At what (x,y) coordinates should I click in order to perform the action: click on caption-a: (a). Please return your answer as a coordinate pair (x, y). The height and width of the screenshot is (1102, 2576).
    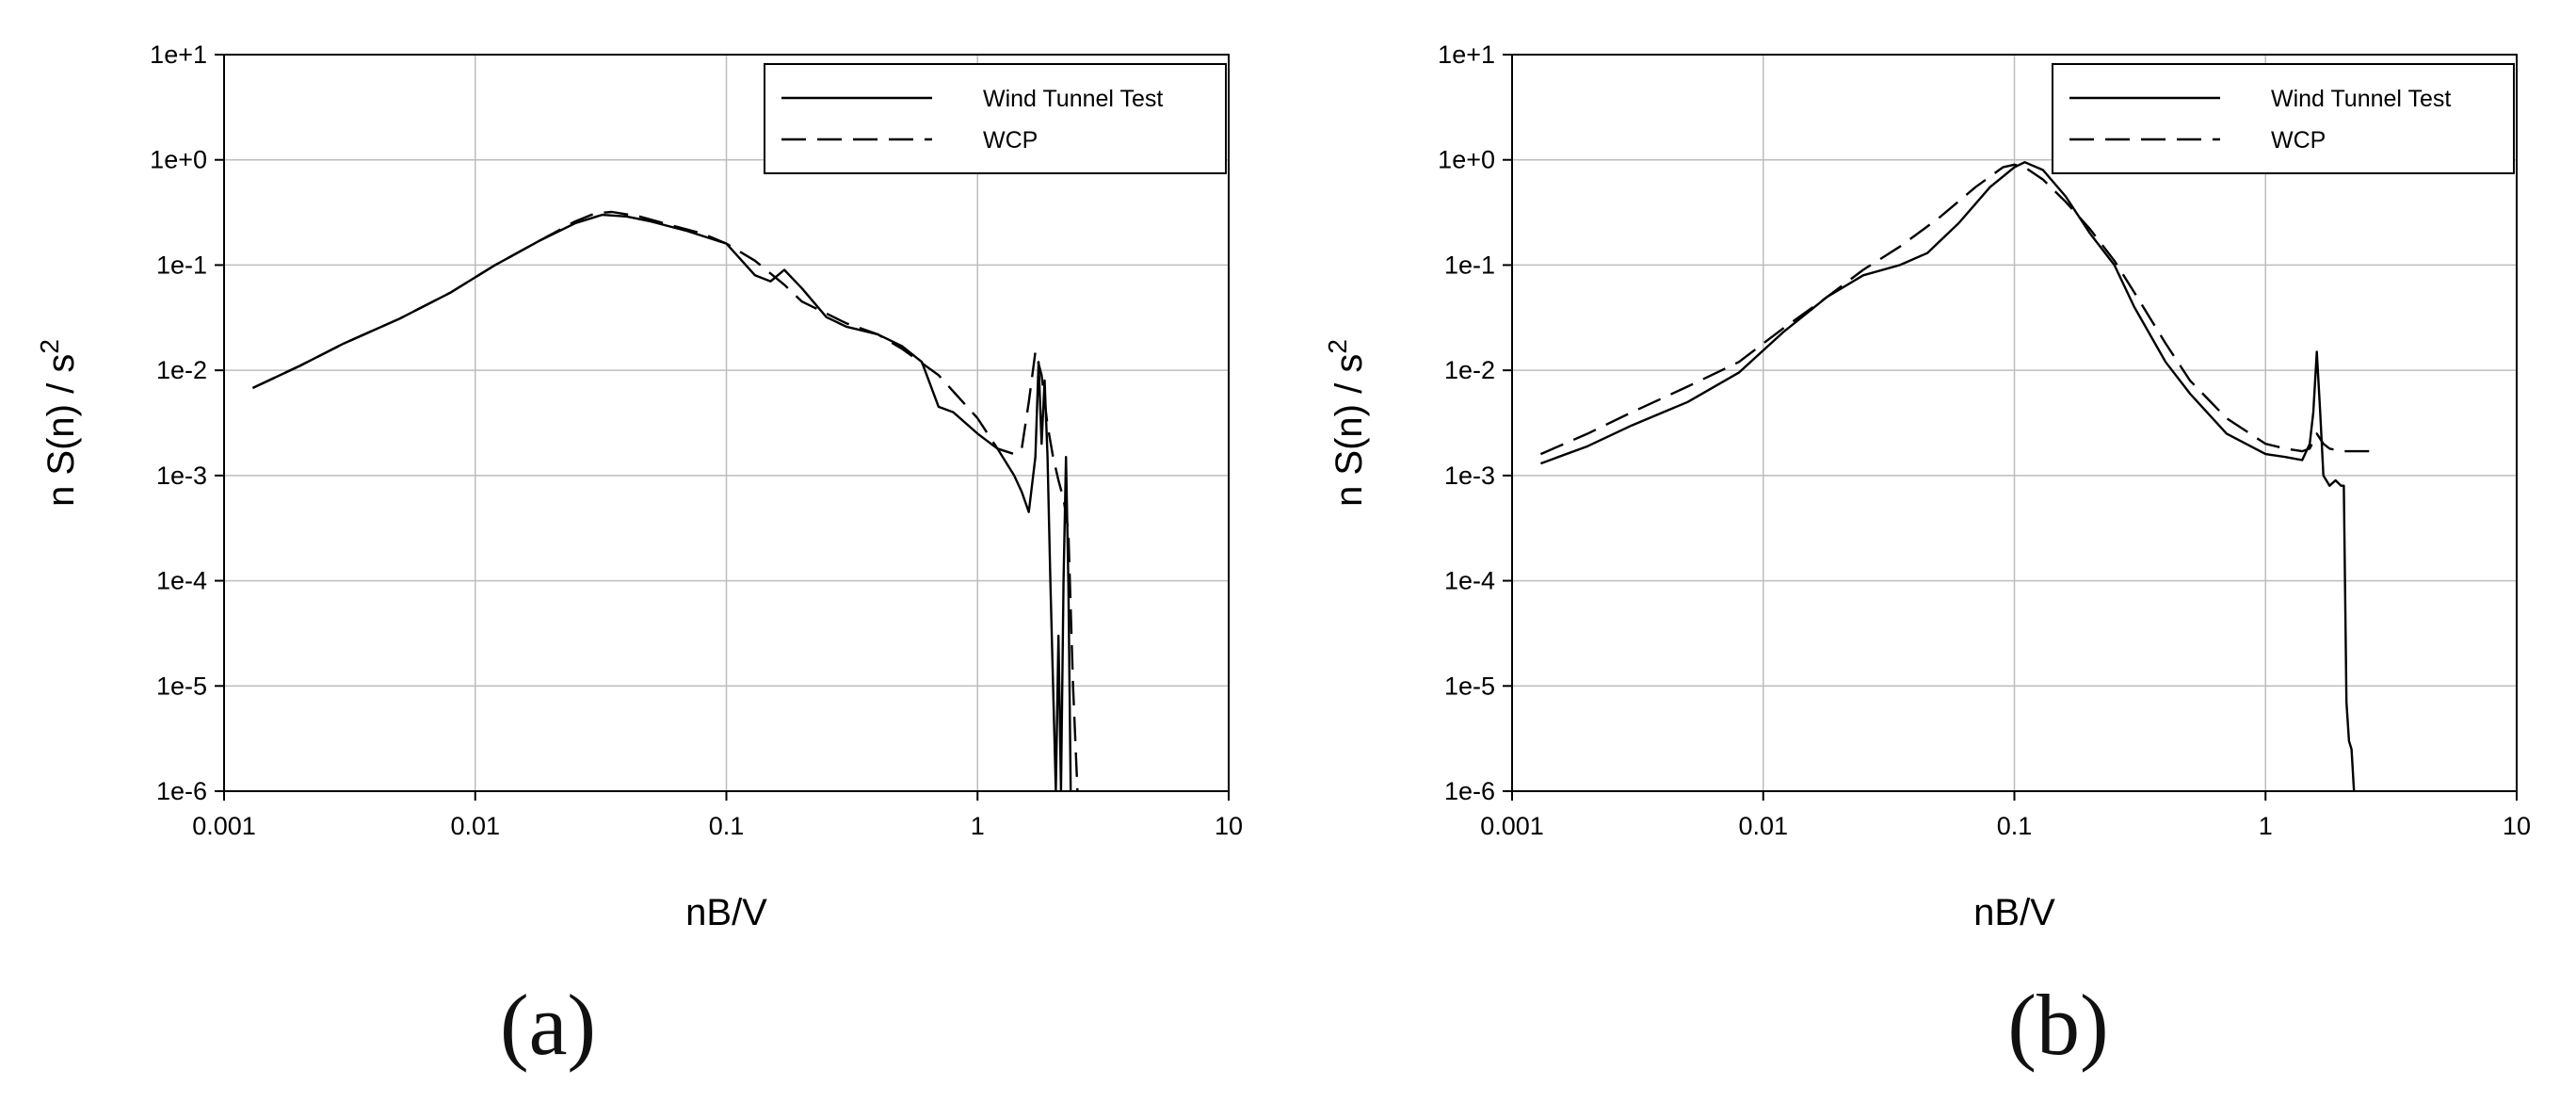
    Looking at the image, I should click on (548, 1025).